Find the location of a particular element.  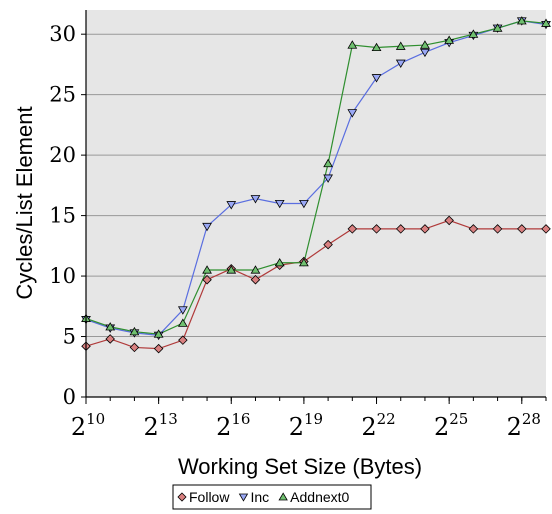

x-tick-exponent: 10 is located at coordinates (95, 419).